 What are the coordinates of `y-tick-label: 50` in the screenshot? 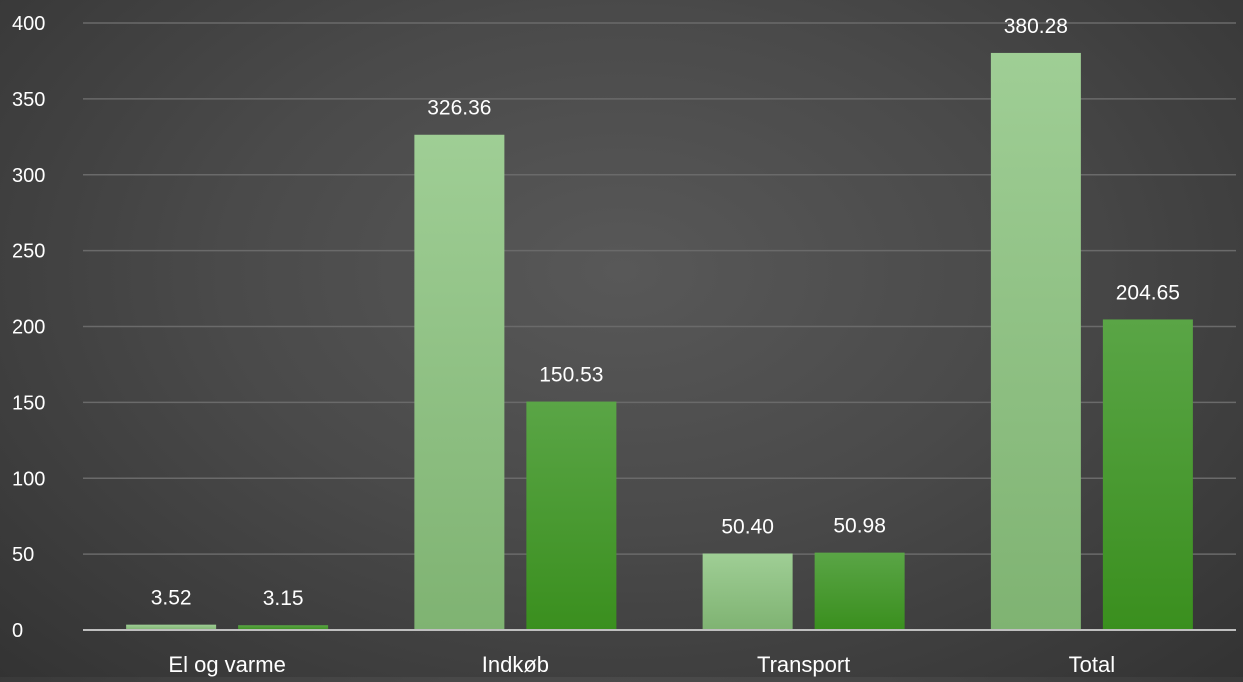 It's located at (23, 555).